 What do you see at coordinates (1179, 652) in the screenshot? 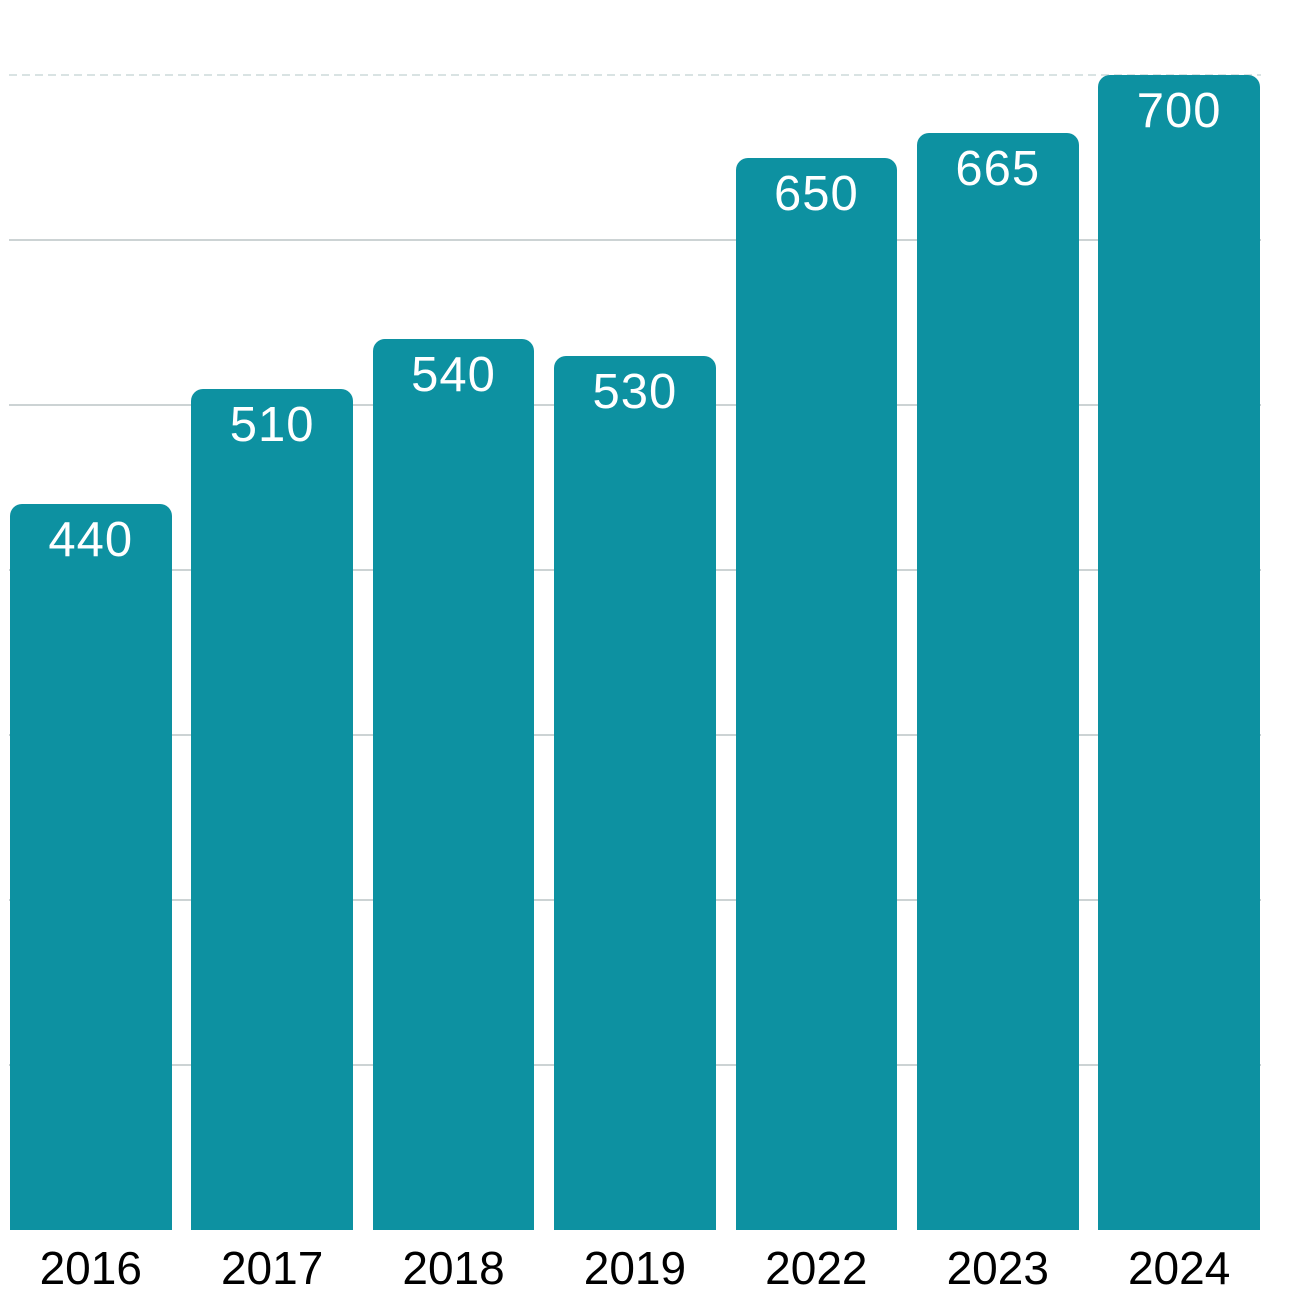
I see `bar-2024: 700` at bounding box center [1179, 652].